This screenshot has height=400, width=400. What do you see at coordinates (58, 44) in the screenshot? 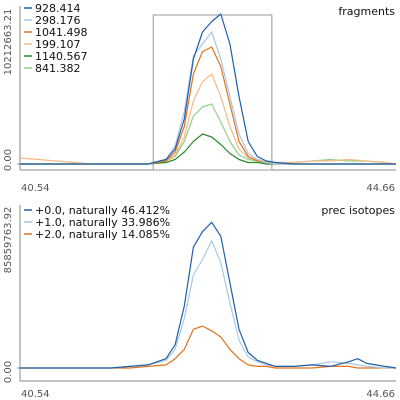
I see `legend-entry-4: 199.107` at bounding box center [58, 44].